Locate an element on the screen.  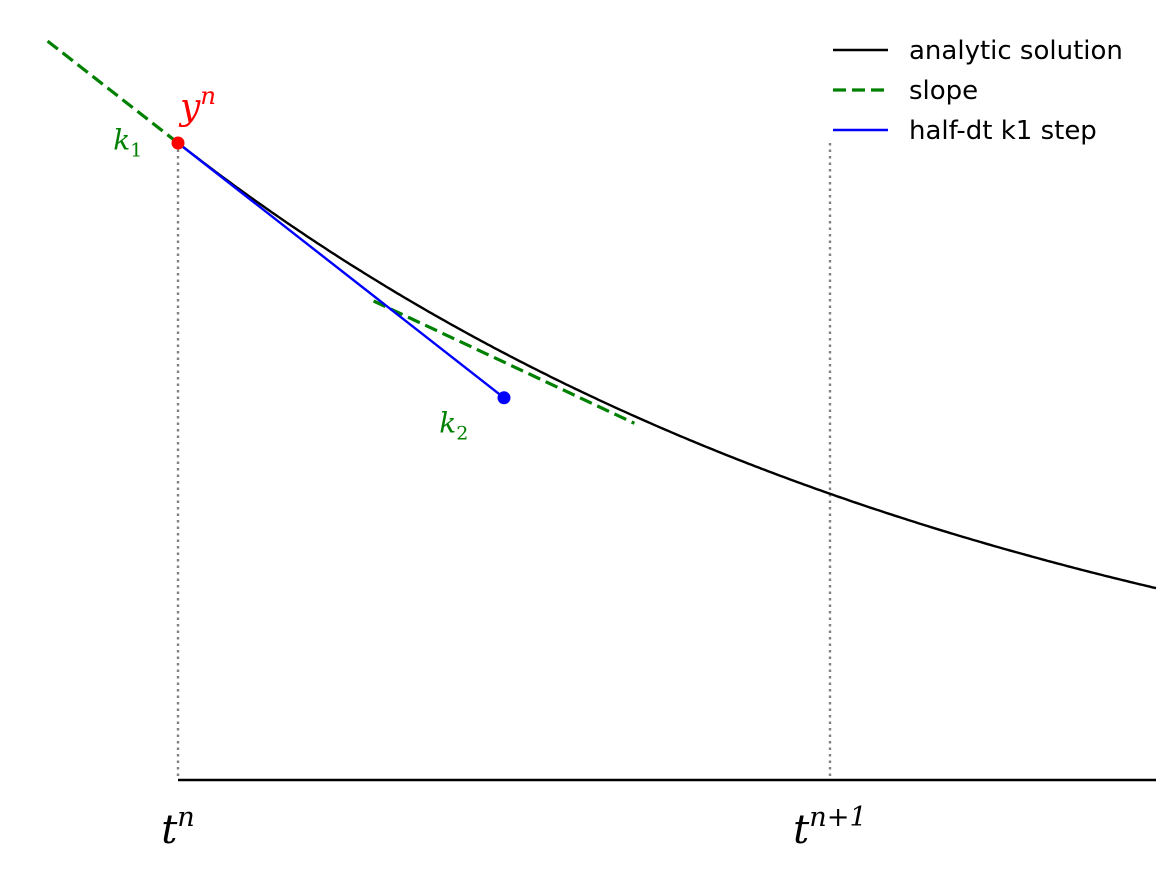
annotation-yn: yn is located at coordinates (197, 104).